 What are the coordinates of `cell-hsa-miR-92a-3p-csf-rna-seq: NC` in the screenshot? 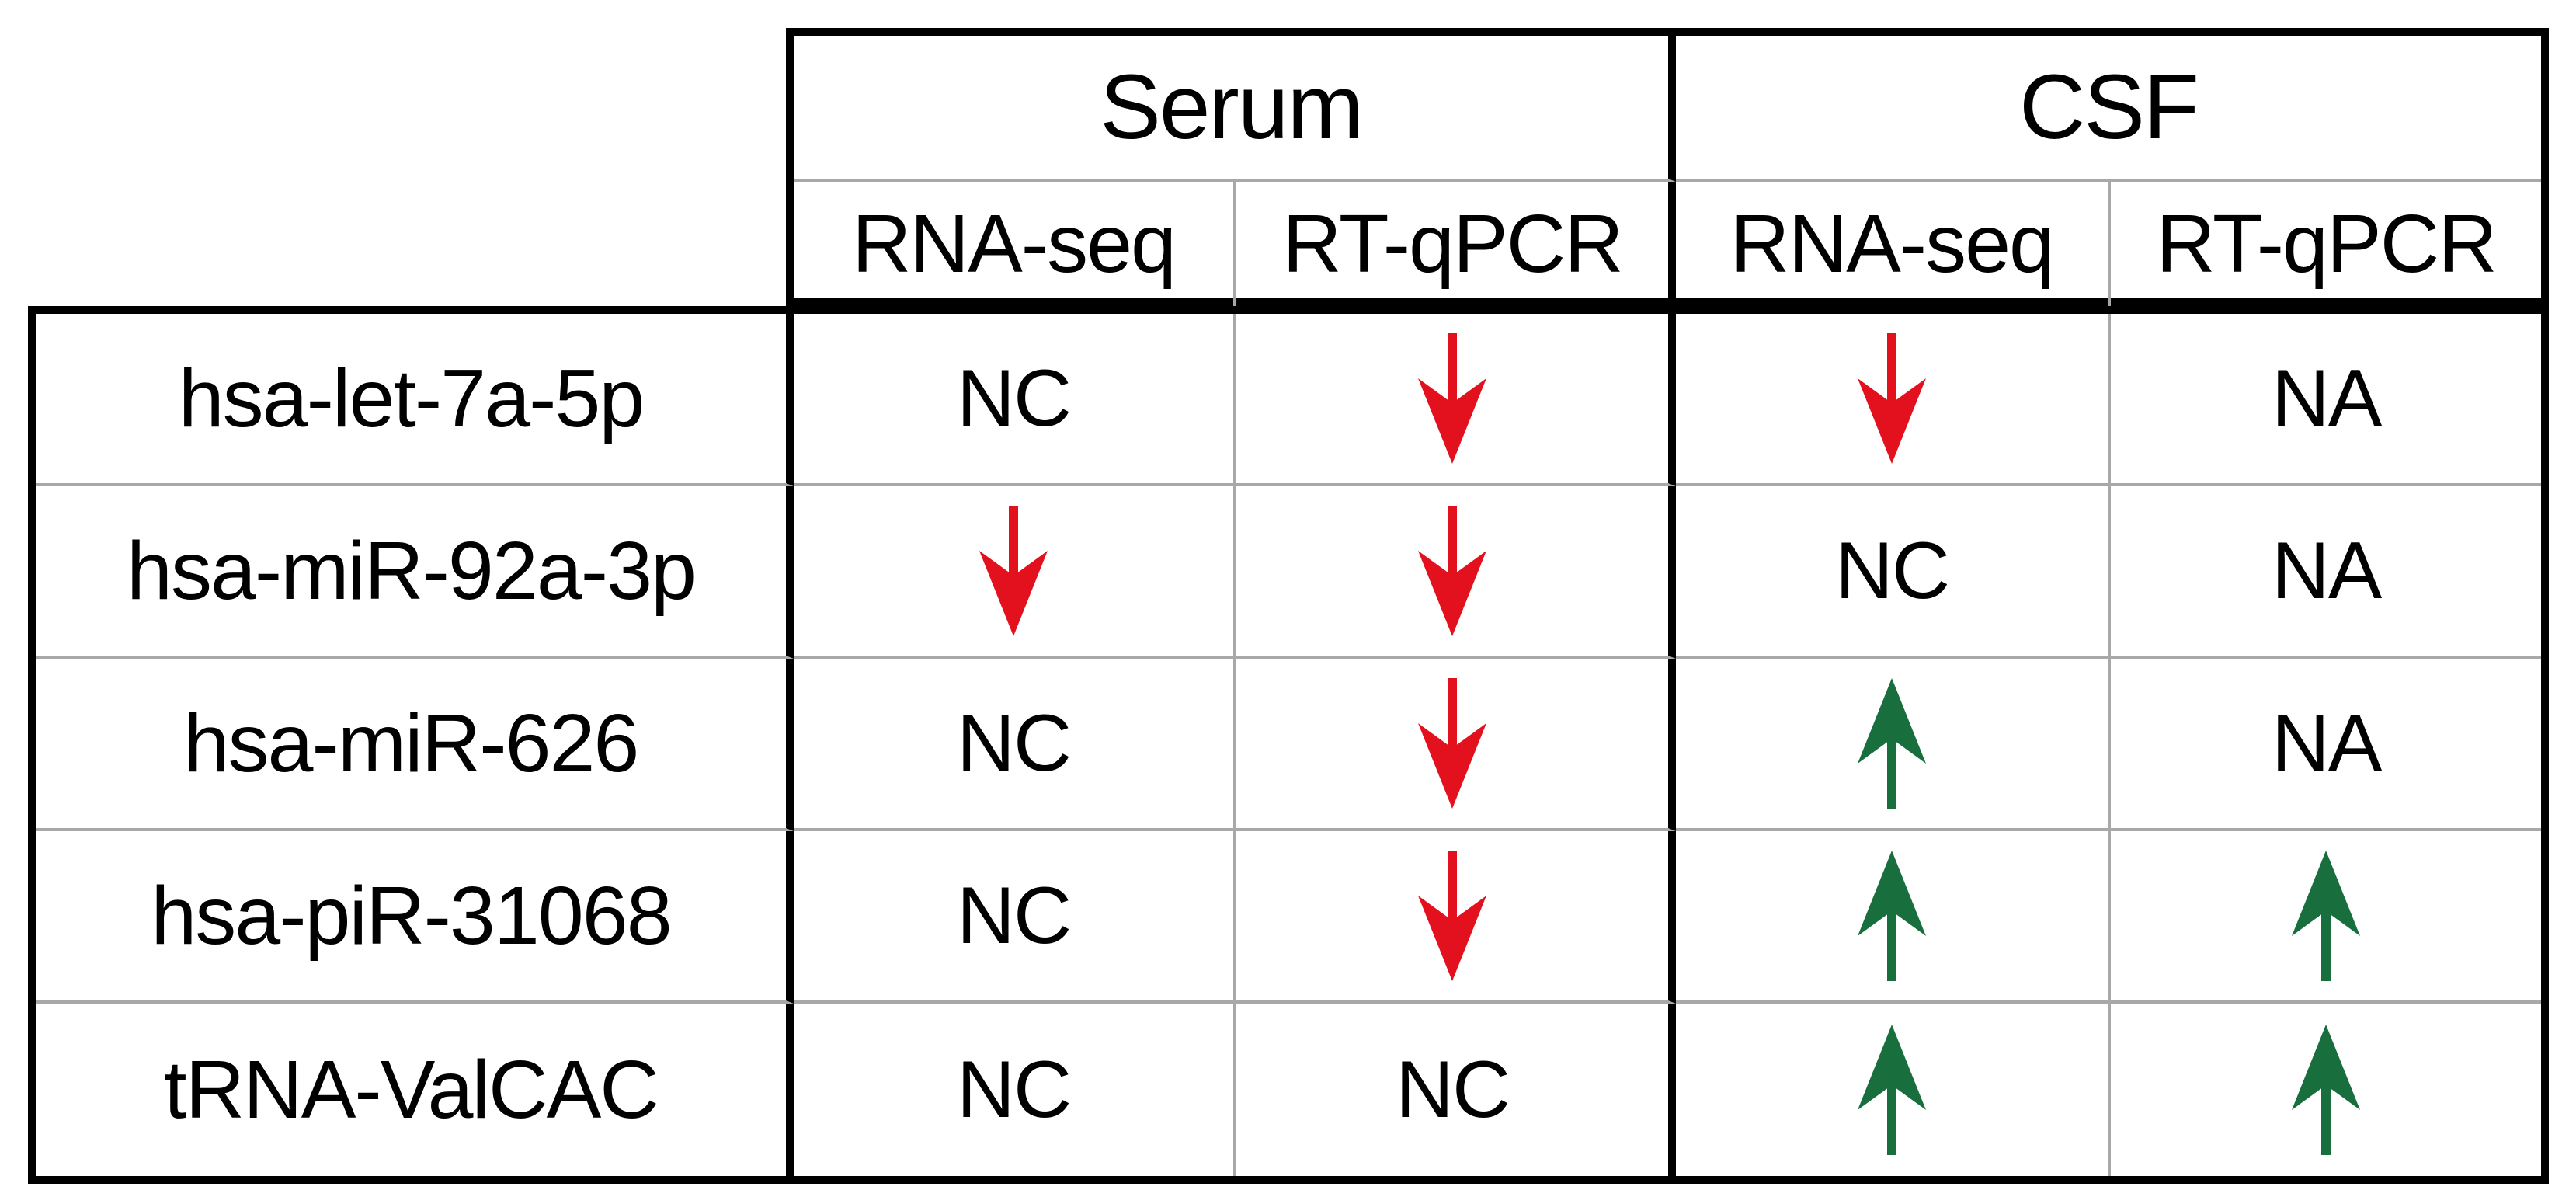 It's located at (1894, 572).